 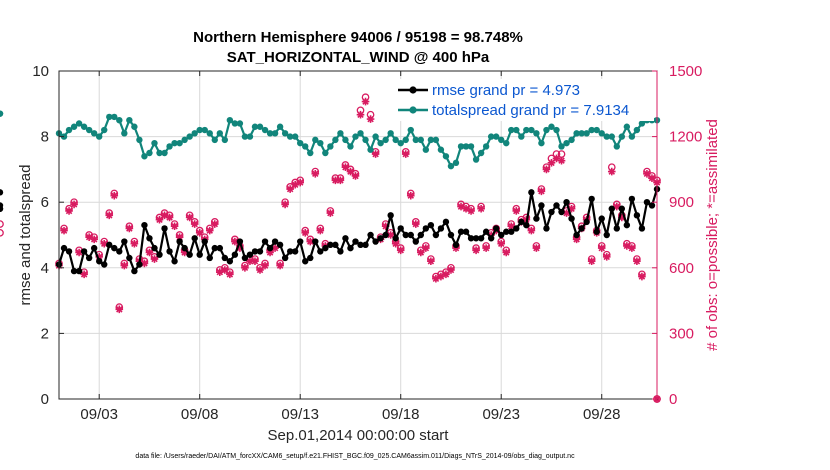 What do you see at coordinates (200, 414) in the screenshot?
I see `x-tick-label: 09/08` at bounding box center [200, 414].